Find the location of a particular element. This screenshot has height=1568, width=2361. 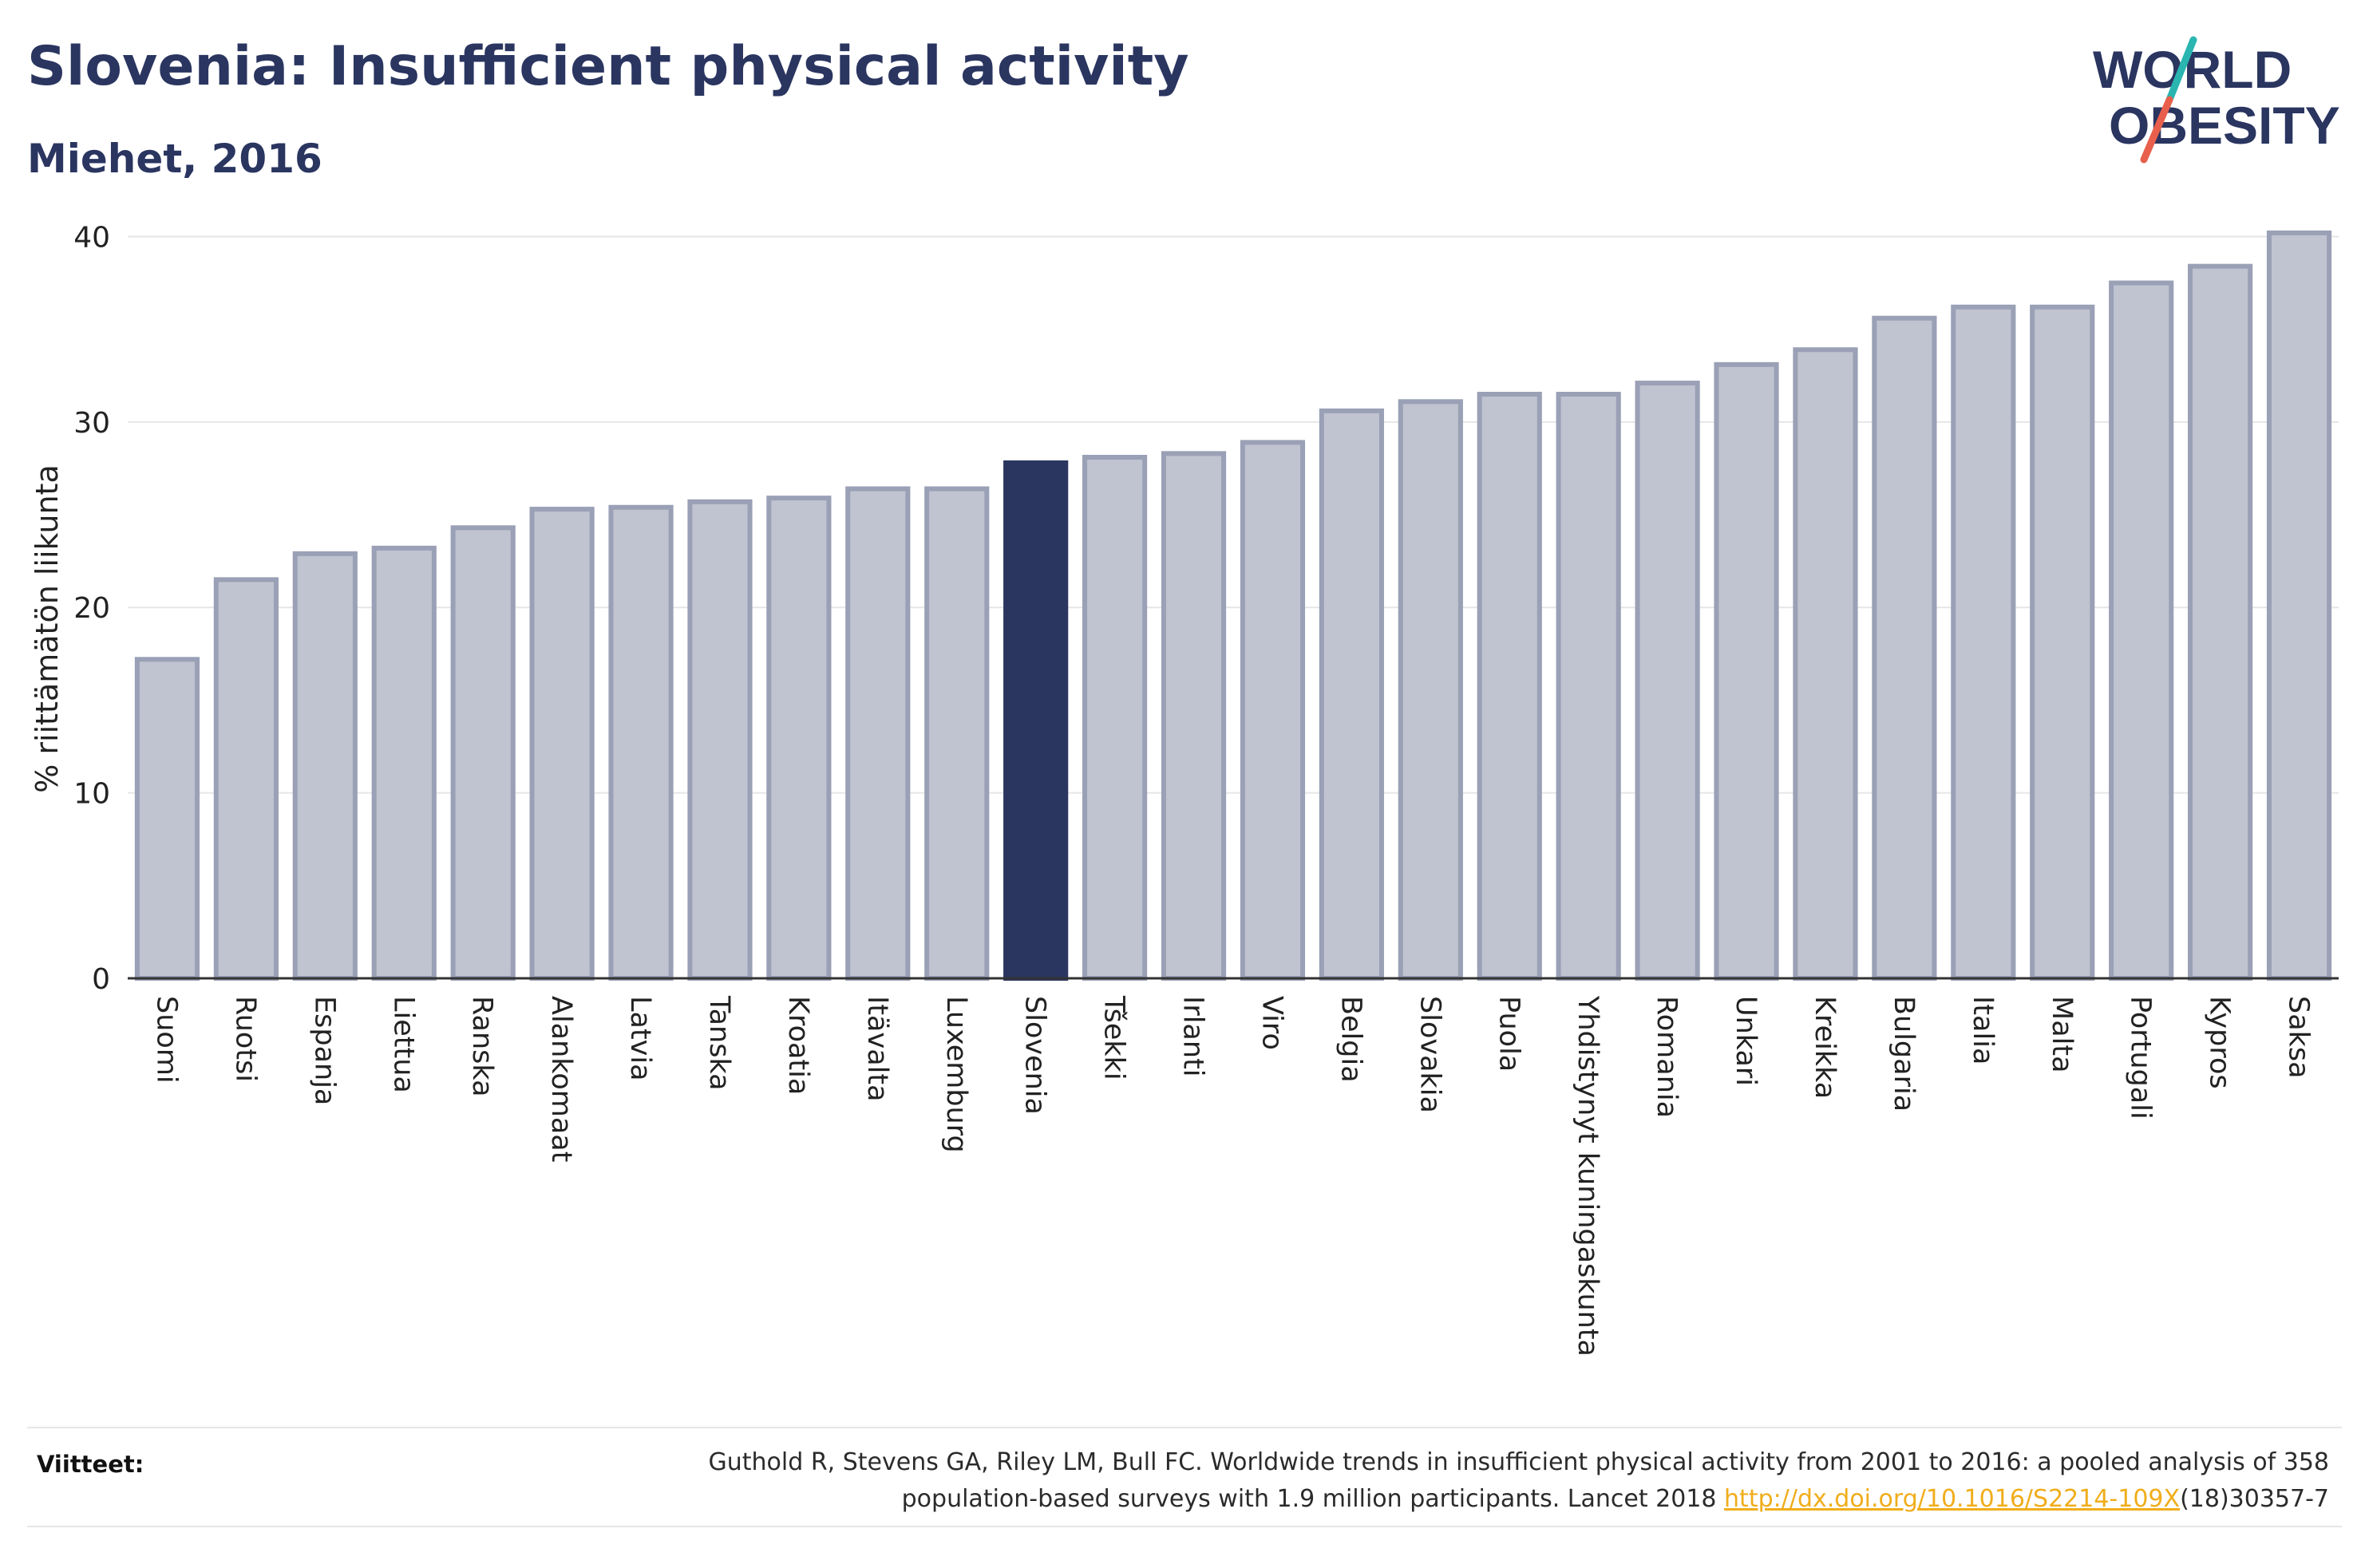

bar-portugali is located at coordinates (2141, 630).